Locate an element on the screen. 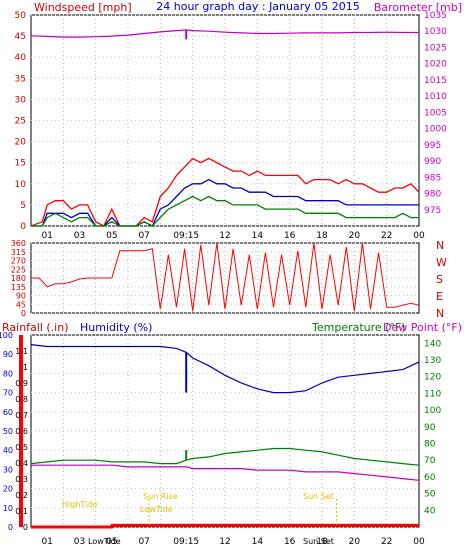 Image resolution: width=466 pixels, height=559 pixels. rainfall-tick-label: 0.6 is located at coordinates (21, 431).